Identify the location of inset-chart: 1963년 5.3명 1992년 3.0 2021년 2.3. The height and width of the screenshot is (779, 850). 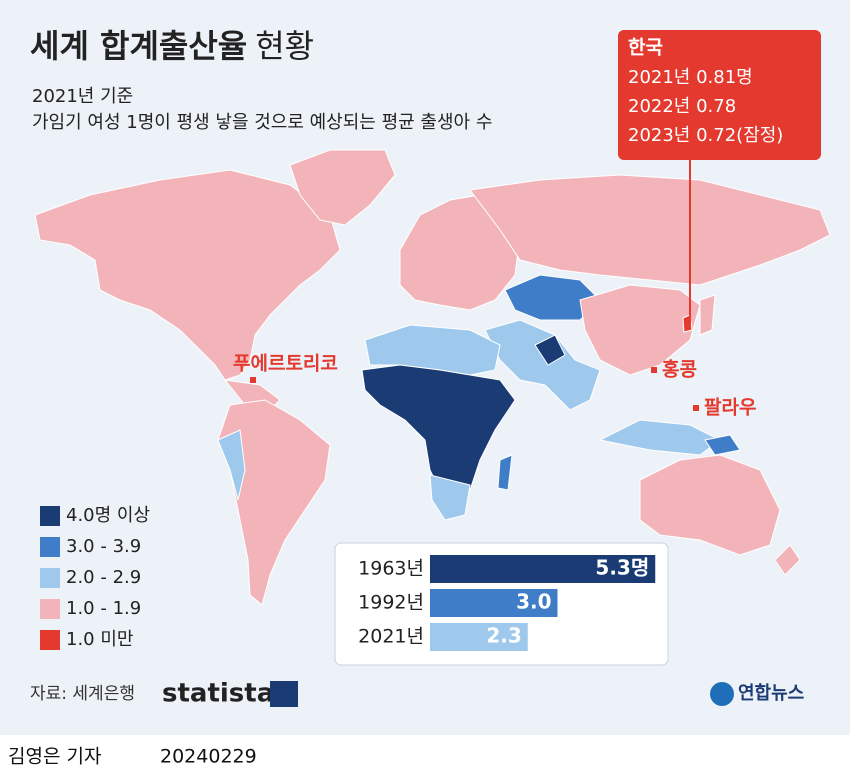
(507, 603).